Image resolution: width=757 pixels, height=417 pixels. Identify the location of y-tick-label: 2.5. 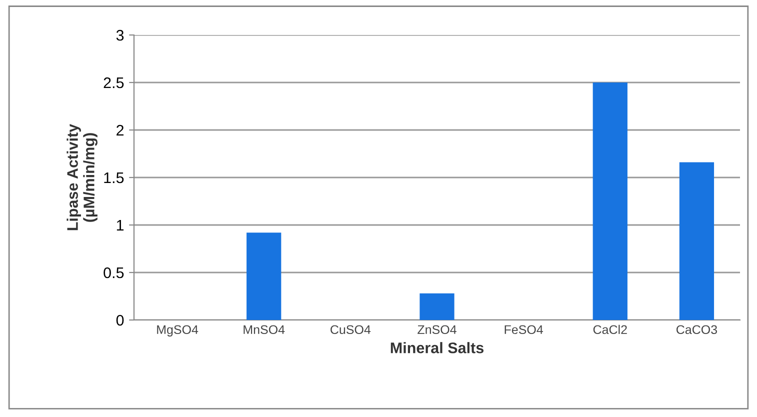
(114, 82).